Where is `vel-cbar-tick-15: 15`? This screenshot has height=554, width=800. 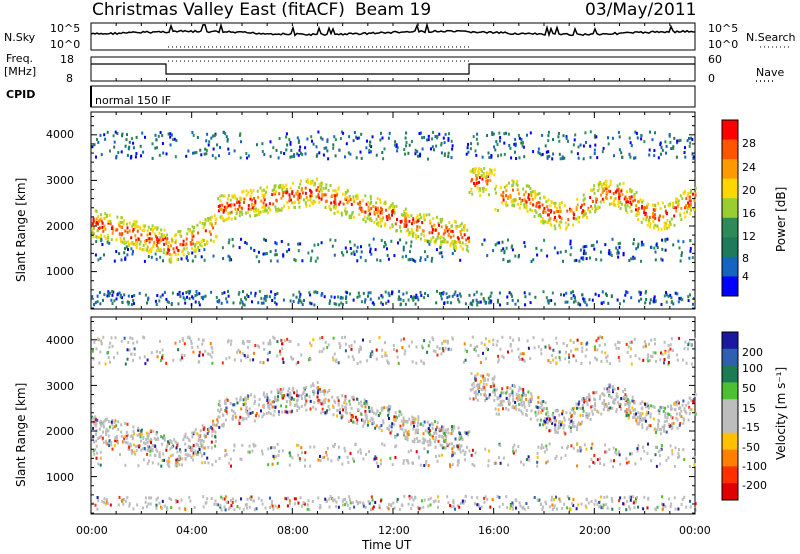
vel-cbar-tick-15: 15 is located at coordinates (749, 408).